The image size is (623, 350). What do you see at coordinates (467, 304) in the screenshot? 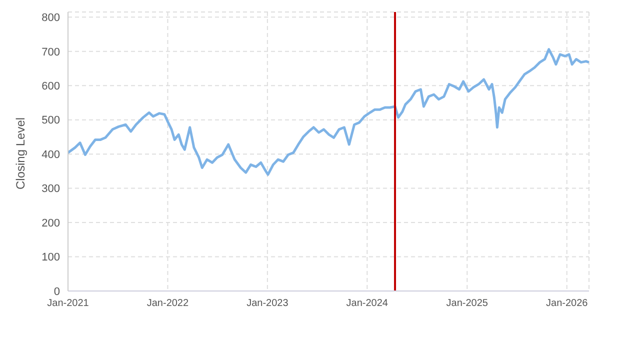
I see `x-tick-label: Jan-2025` at bounding box center [467, 304].